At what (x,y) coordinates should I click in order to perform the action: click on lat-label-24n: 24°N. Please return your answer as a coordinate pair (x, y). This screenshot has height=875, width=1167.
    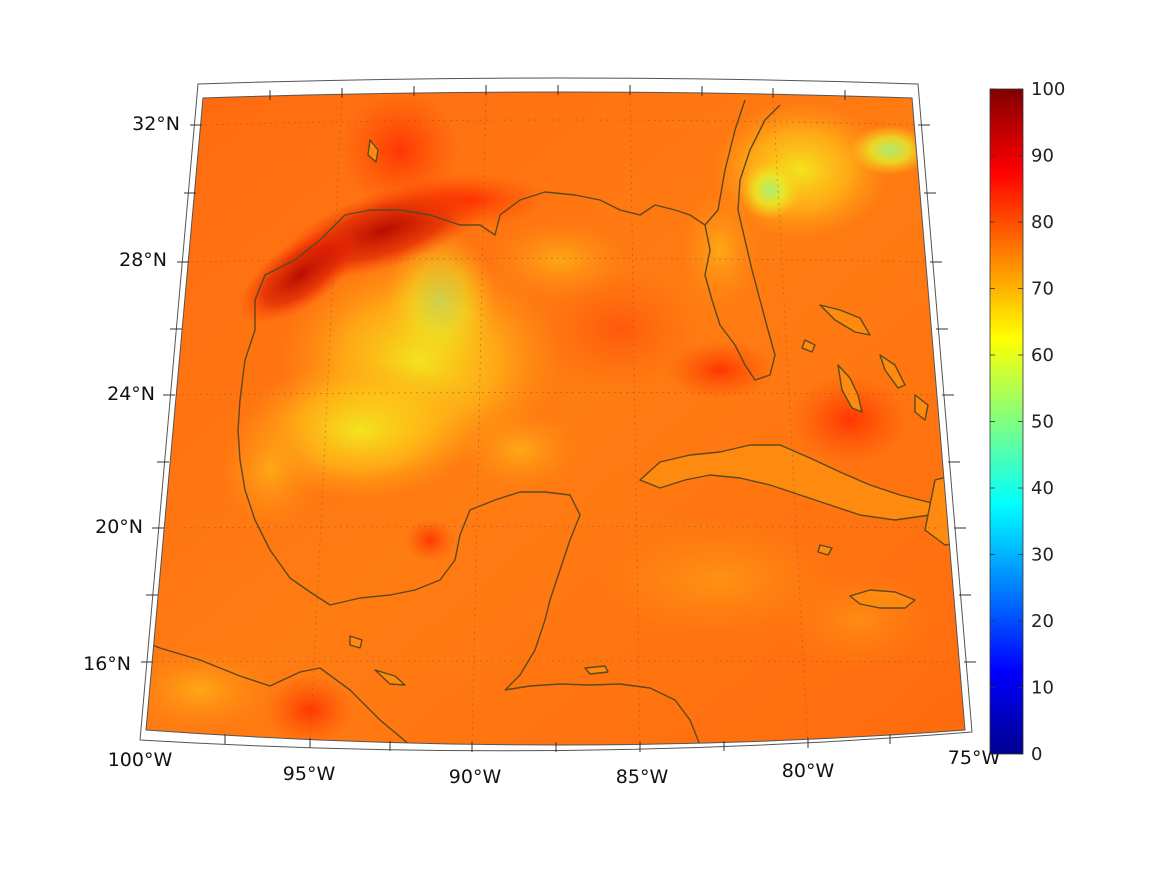
    Looking at the image, I should click on (131, 394).